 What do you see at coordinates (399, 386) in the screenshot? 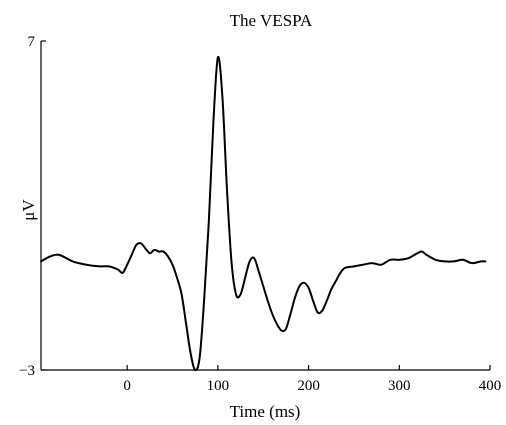
I see `x-tick-label: 300` at bounding box center [399, 386].